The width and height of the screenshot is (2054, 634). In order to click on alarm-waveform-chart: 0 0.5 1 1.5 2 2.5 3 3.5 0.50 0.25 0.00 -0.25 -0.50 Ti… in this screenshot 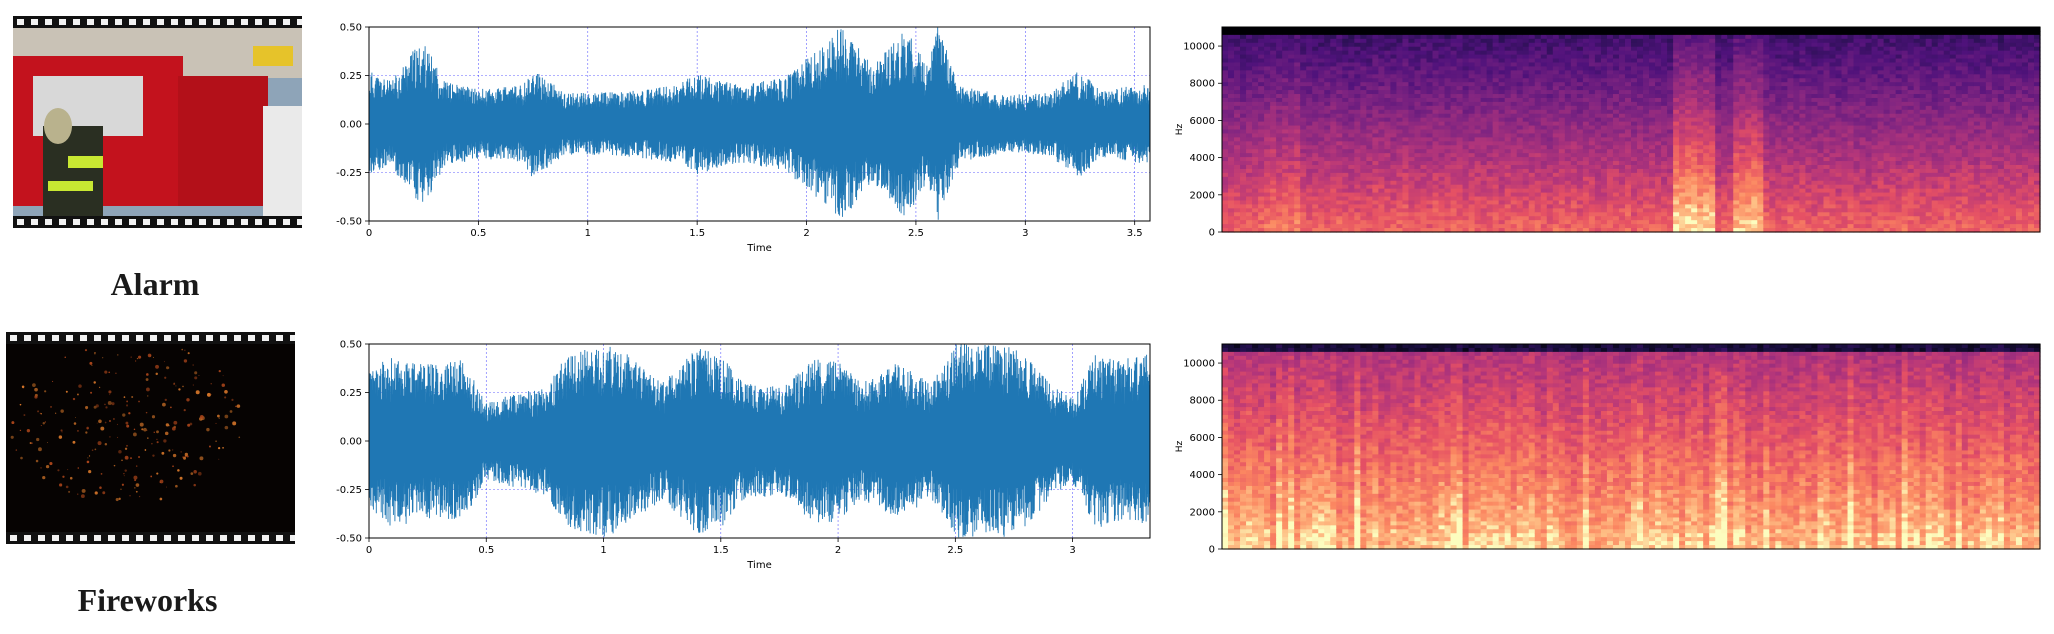, I will do `click(743, 138)`.